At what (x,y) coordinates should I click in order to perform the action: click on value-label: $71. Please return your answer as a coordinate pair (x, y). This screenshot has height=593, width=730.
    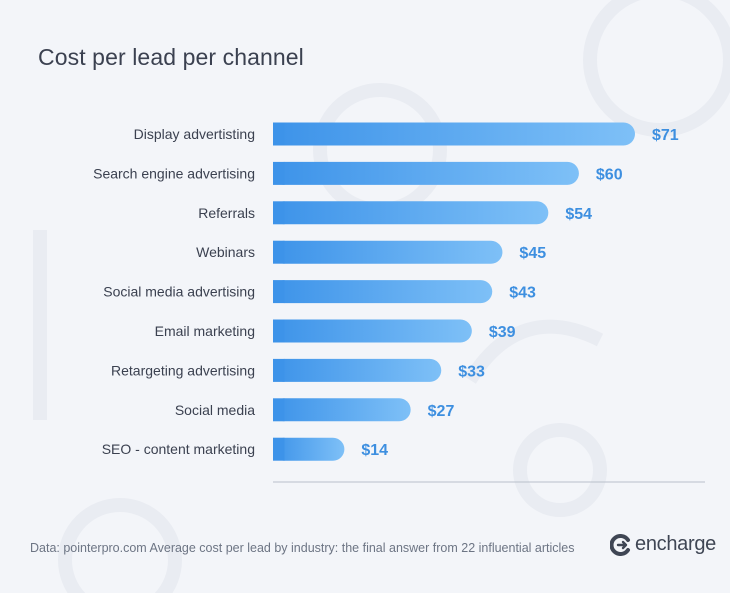
    Looking at the image, I should click on (665, 135).